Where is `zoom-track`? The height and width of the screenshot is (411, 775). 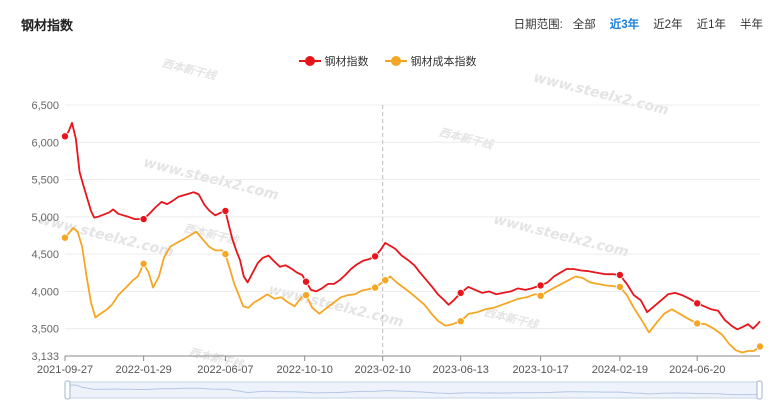 zoom-track is located at coordinates (413, 390).